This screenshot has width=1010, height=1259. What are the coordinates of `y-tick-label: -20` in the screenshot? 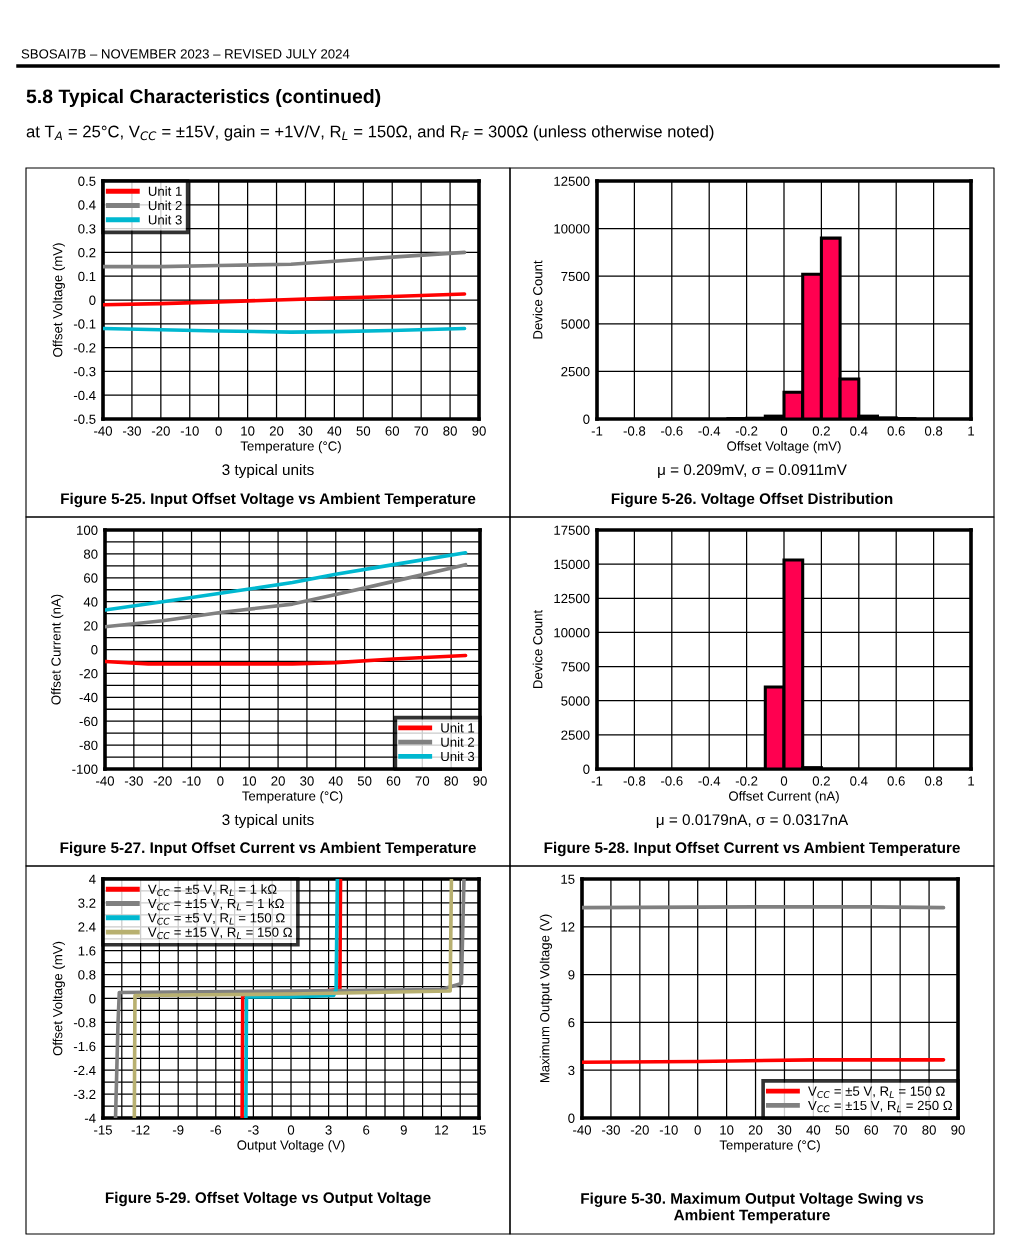 It's located at (88, 673).